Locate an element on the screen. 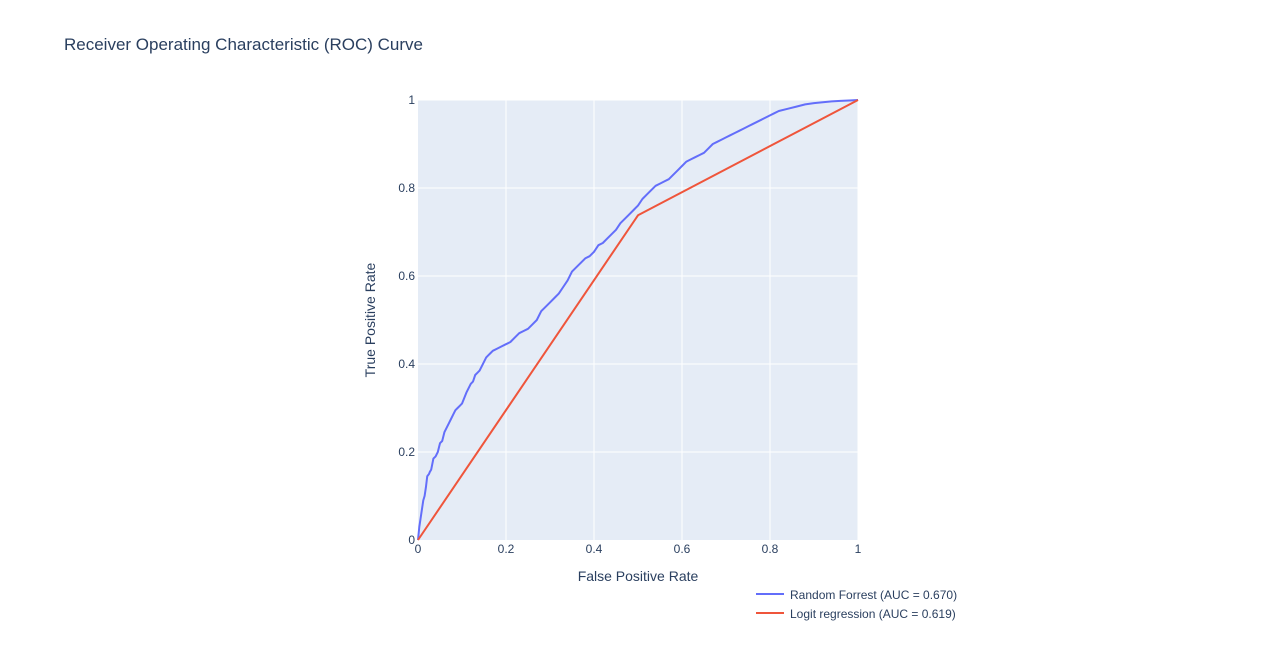  x-tick-label: 0.6 is located at coordinates (682, 549).